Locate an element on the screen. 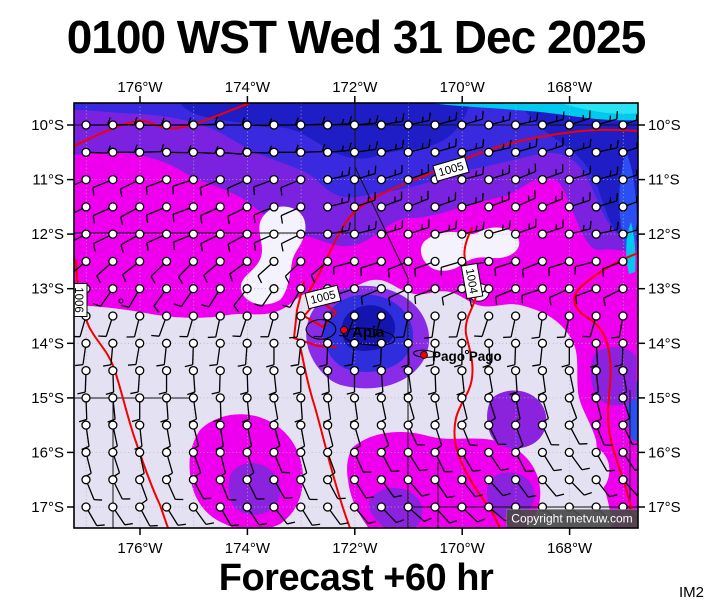 This screenshot has width=711, height=600. rain-cyan-right-sliver is located at coordinates (631, 248).